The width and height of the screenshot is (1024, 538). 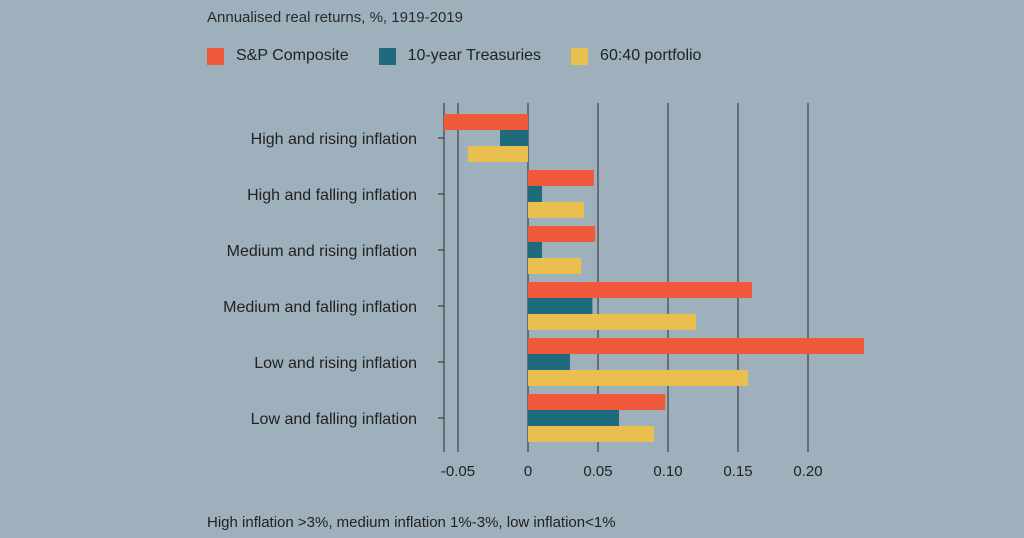 I want to click on bar-s-p-composite-low-and-falling-inflation, so click(x=597, y=402).